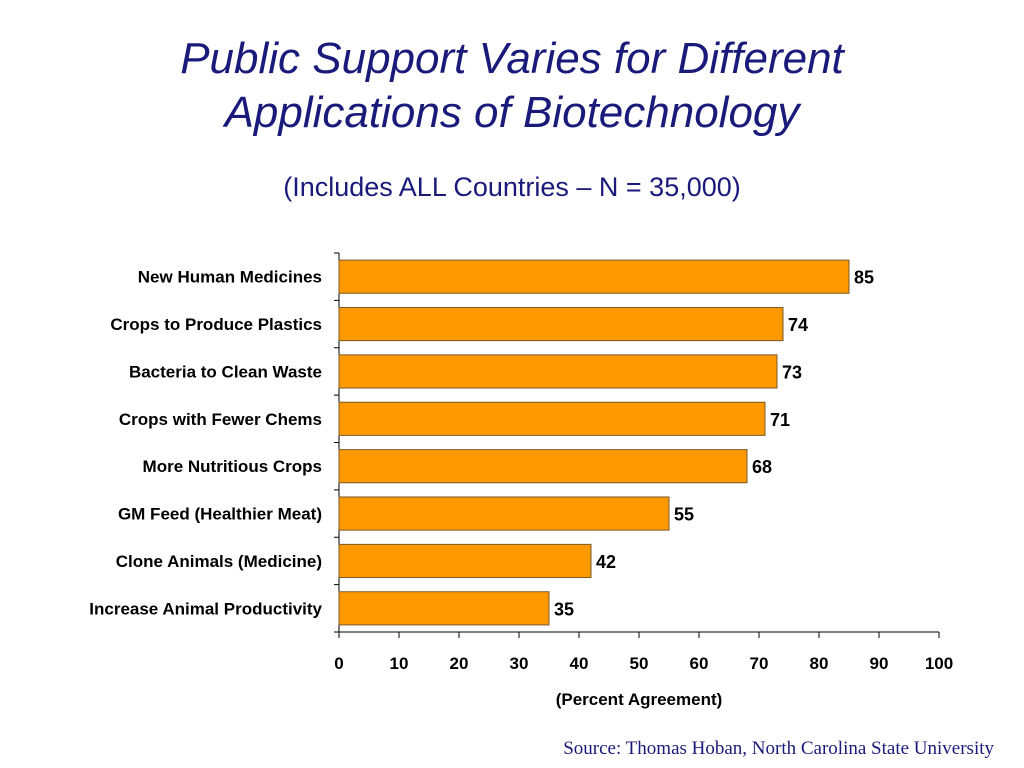 This screenshot has width=1024, height=768. Describe the element at coordinates (230, 277) in the screenshot. I see `category-label: New Human Medicines` at that location.